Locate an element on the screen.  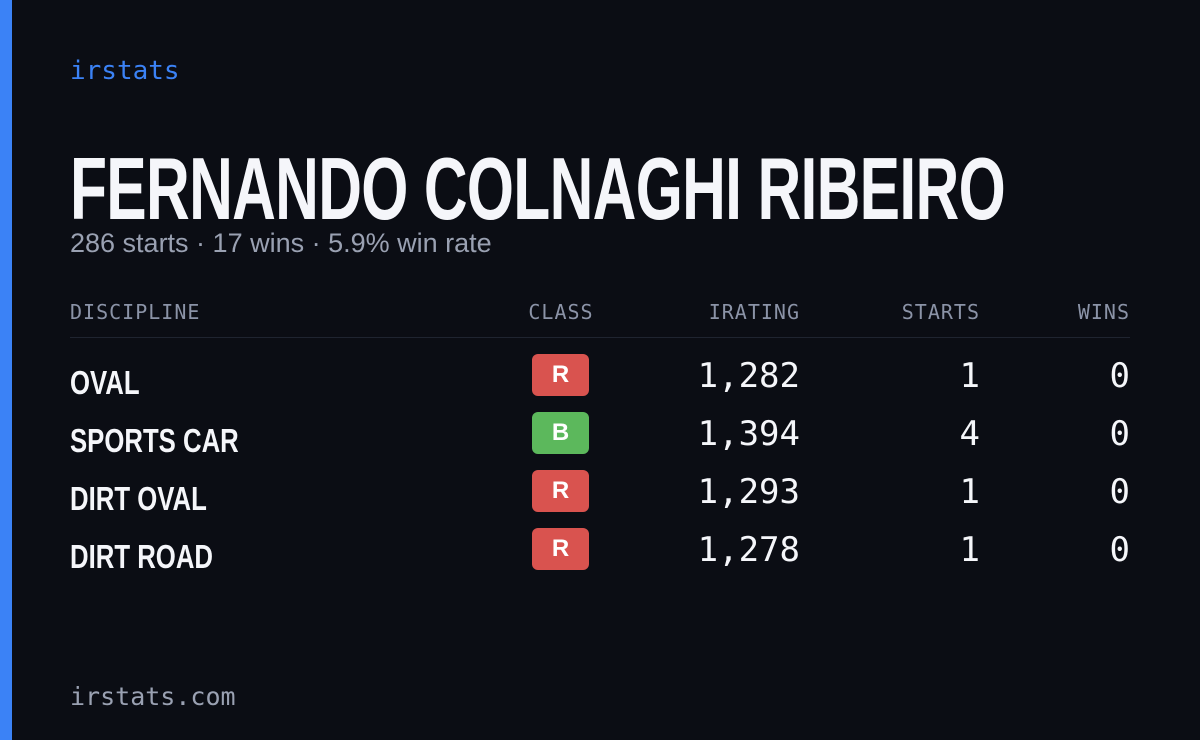
header-divider is located at coordinates (600, 337).